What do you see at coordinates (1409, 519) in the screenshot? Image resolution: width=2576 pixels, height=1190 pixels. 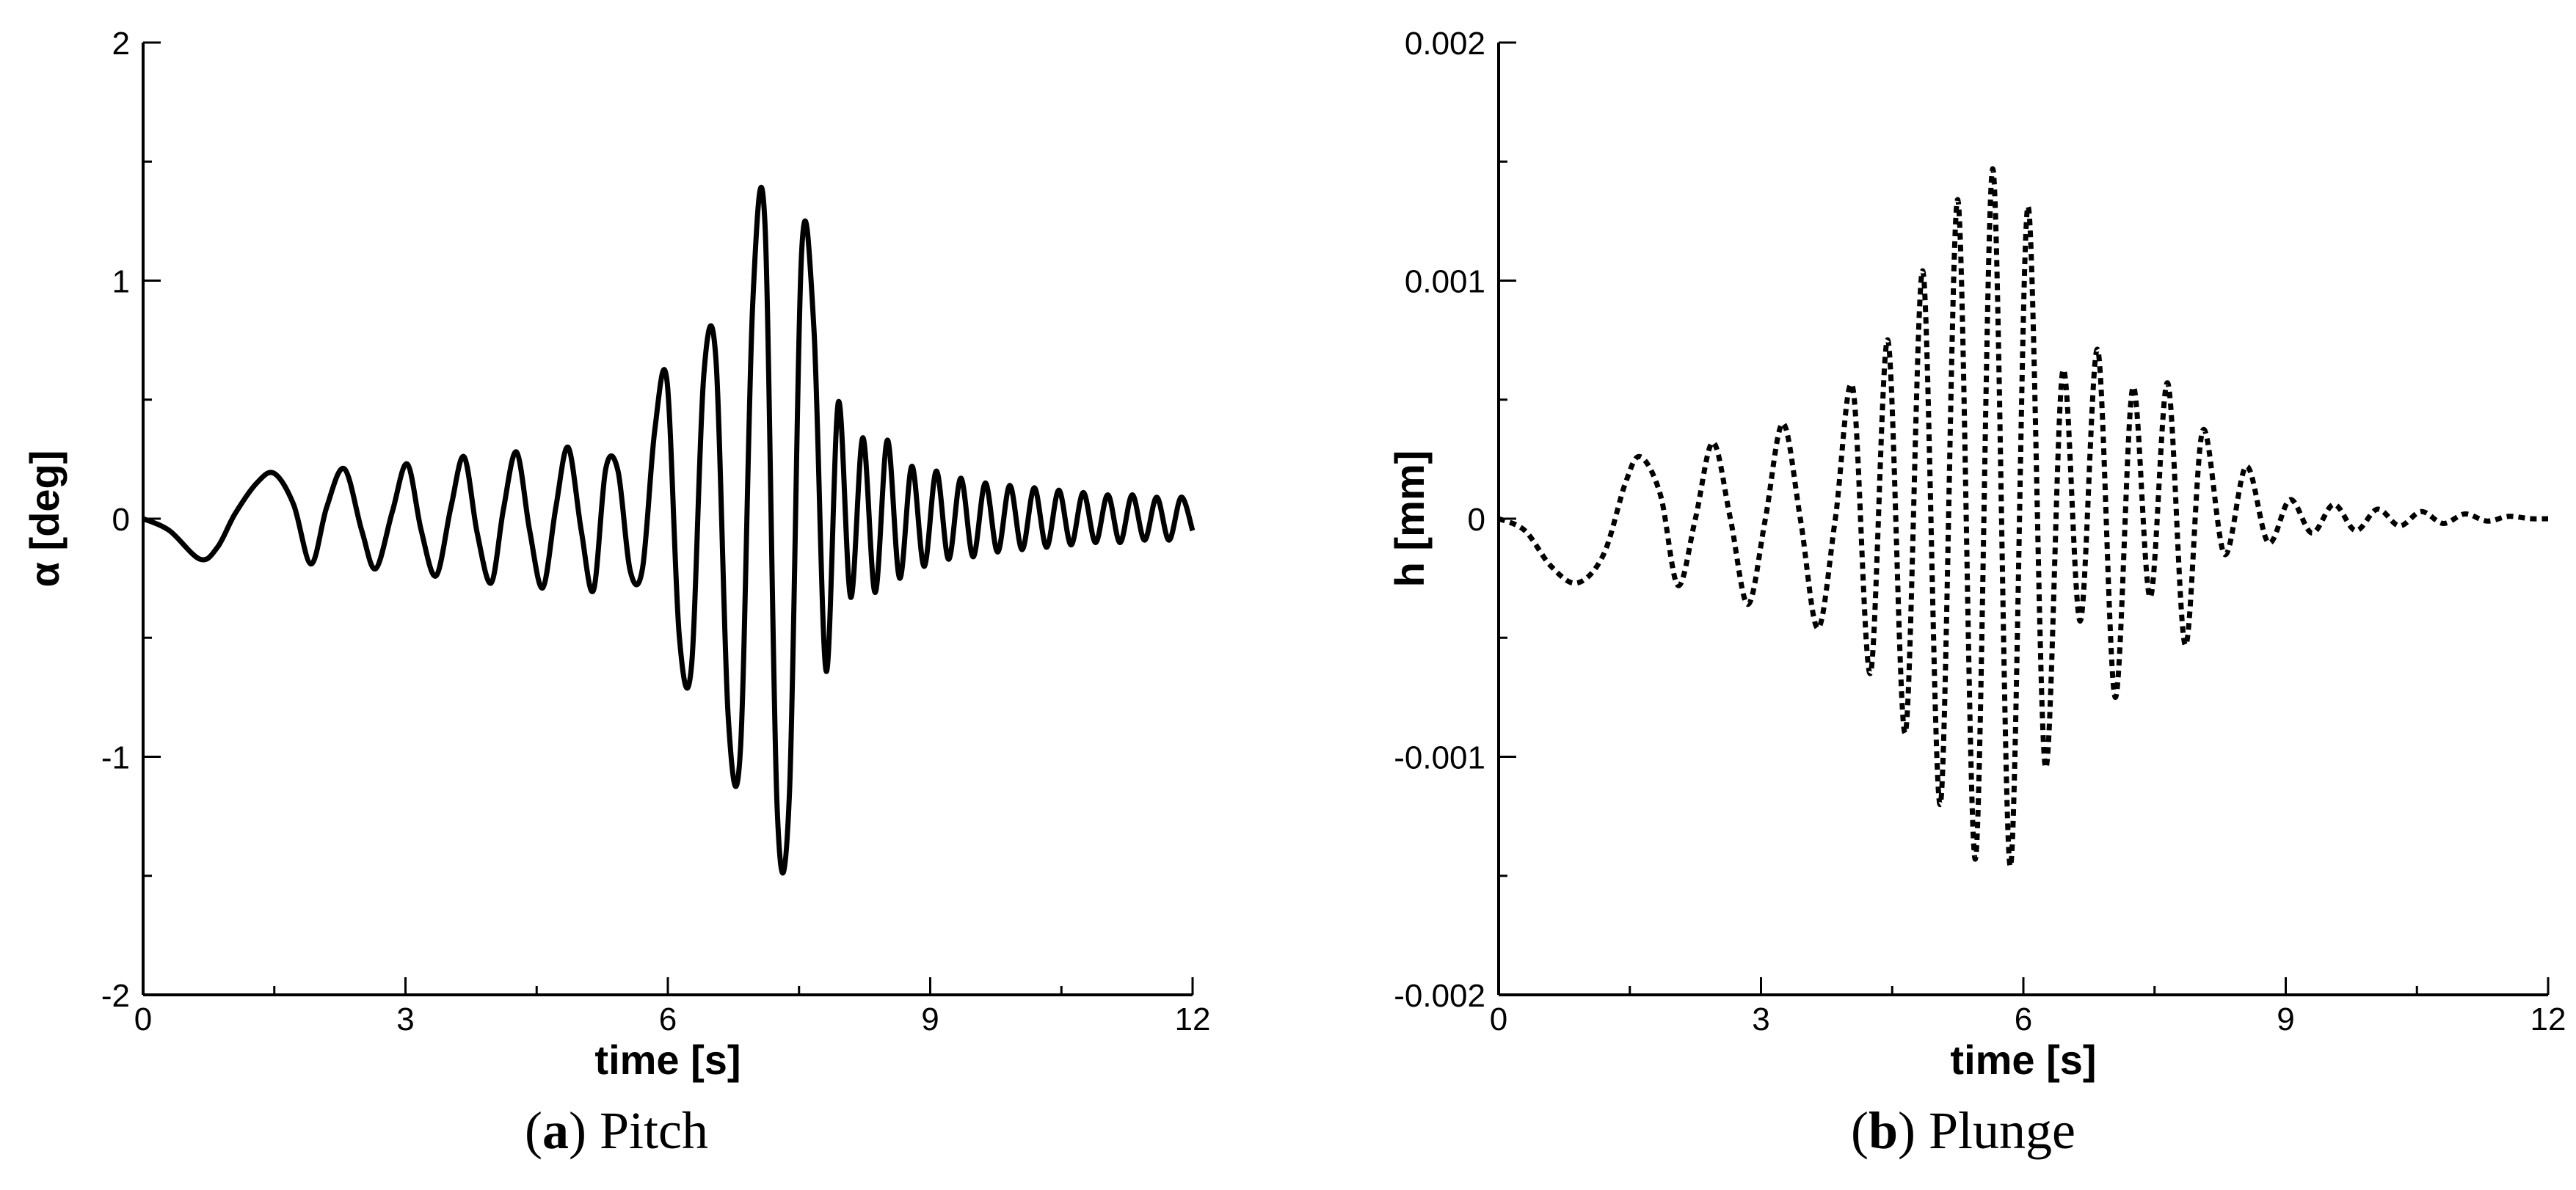 I see `y-axis-label: h [mm]` at bounding box center [1409, 519].